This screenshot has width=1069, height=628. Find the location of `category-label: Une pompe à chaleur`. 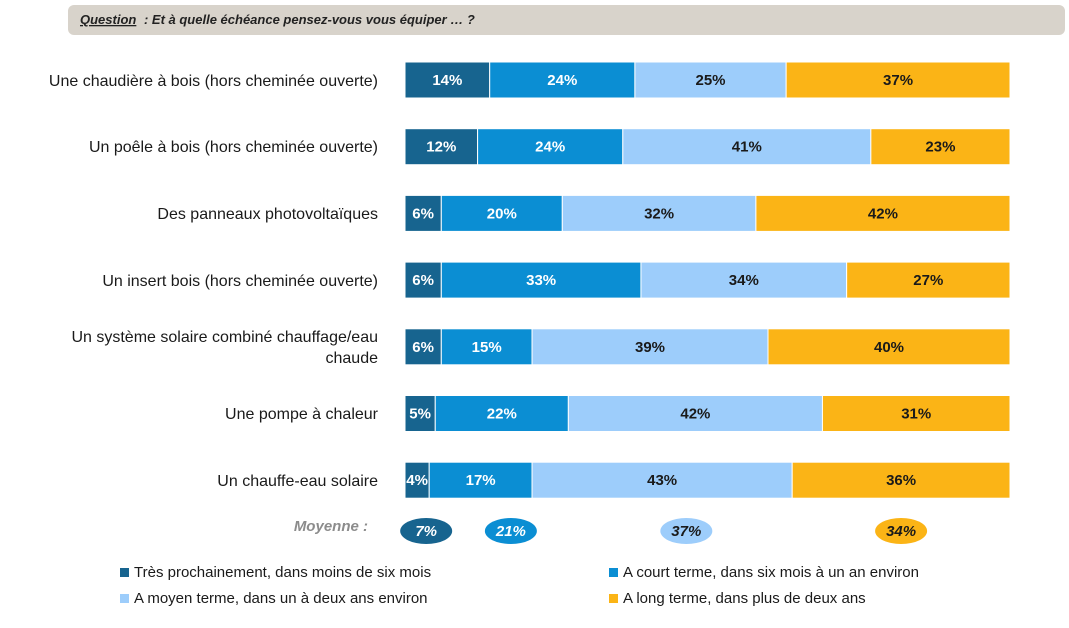

category-label: Une pompe à chaleur is located at coordinates (301, 414).